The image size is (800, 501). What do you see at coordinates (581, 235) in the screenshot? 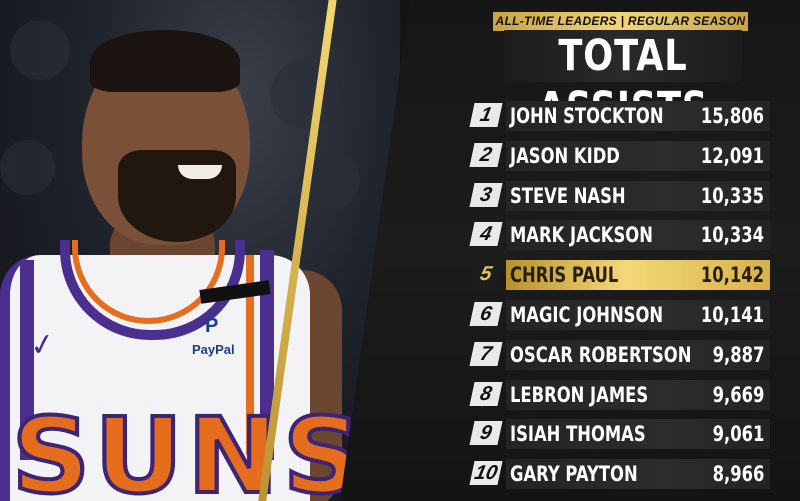
I see `player-name: MARK JACKSON` at bounding box center [581, 235].